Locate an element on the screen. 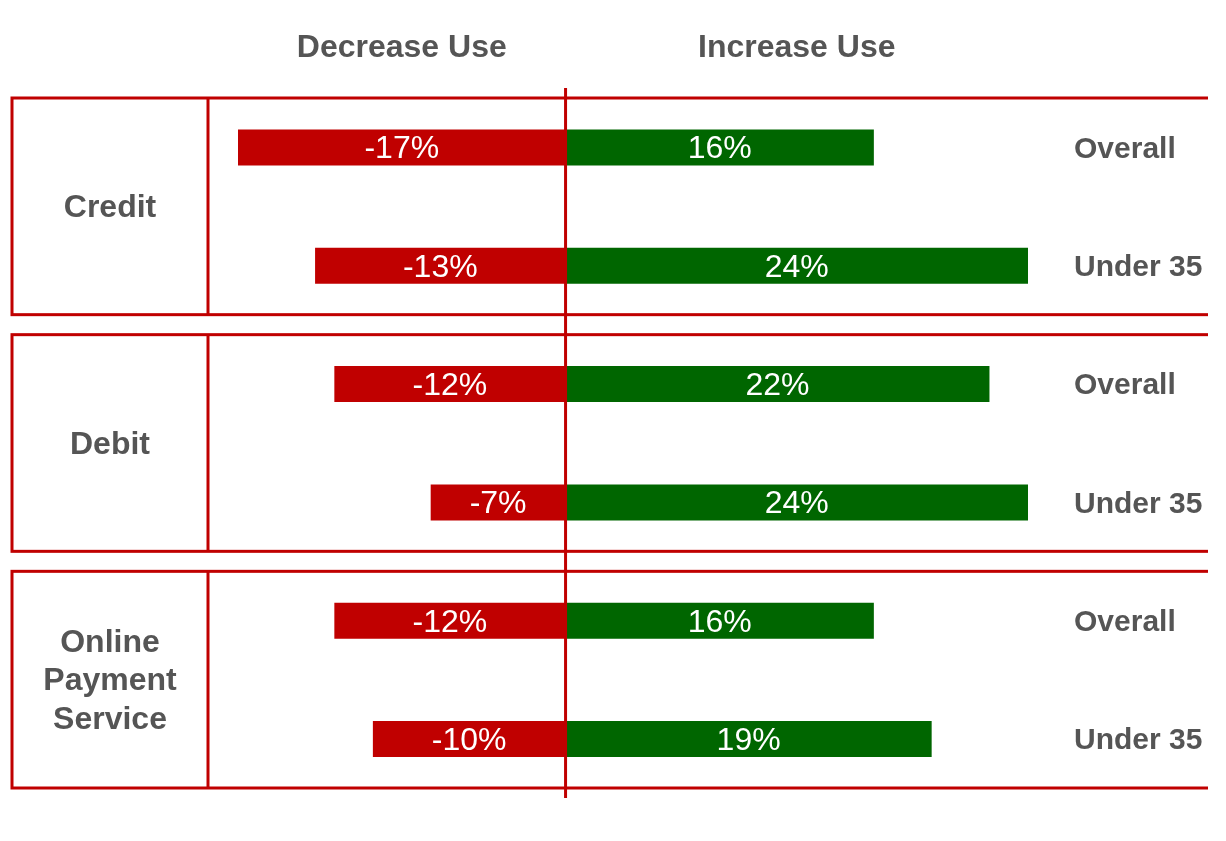 The image size is (1226, 841). text: Online Payment Service is located at coordinates (110, 680).